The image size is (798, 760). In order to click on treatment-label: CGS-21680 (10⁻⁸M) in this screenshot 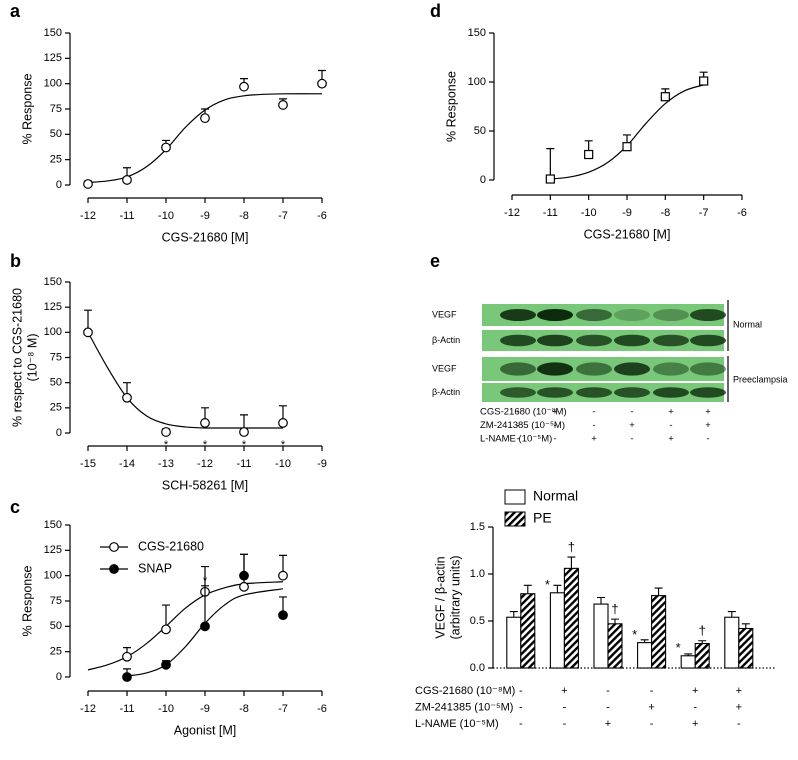, I will do `click(465, 691)`.